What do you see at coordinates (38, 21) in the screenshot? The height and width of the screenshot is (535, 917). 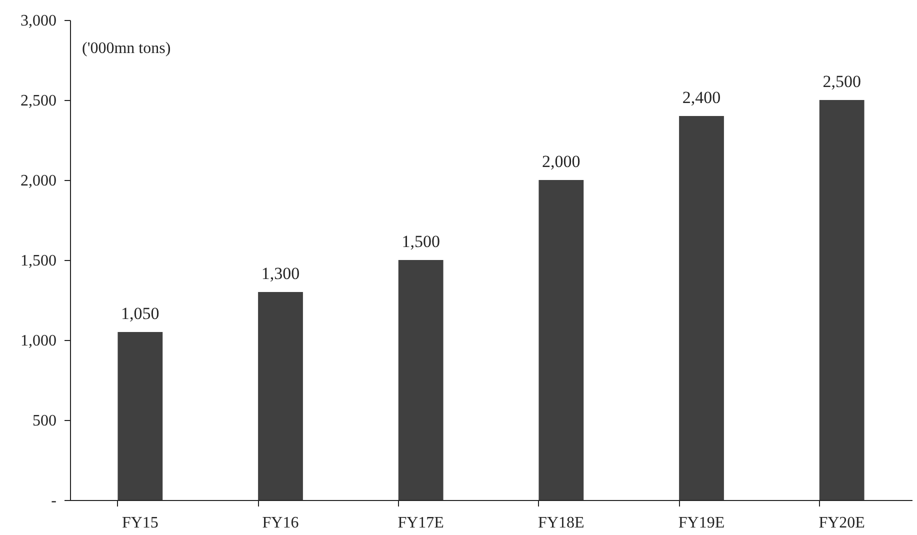 I see `y-tick-label: 3,000` at bounding box center [38, 21].